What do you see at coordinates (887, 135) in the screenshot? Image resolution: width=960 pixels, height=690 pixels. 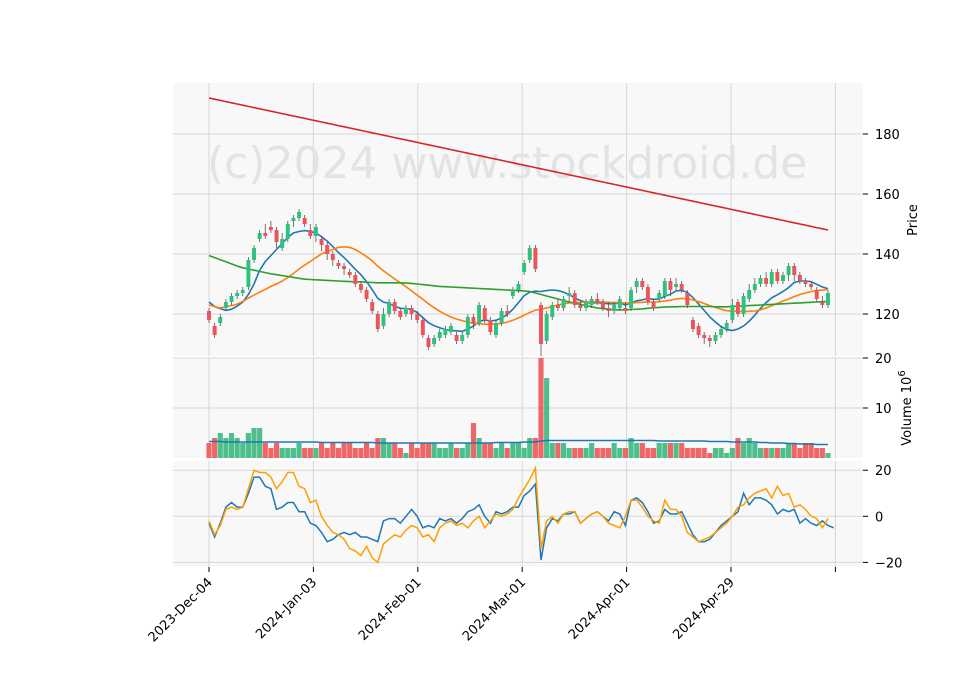 I see `price-tick-label: 180` at bounding box center [887, 135].